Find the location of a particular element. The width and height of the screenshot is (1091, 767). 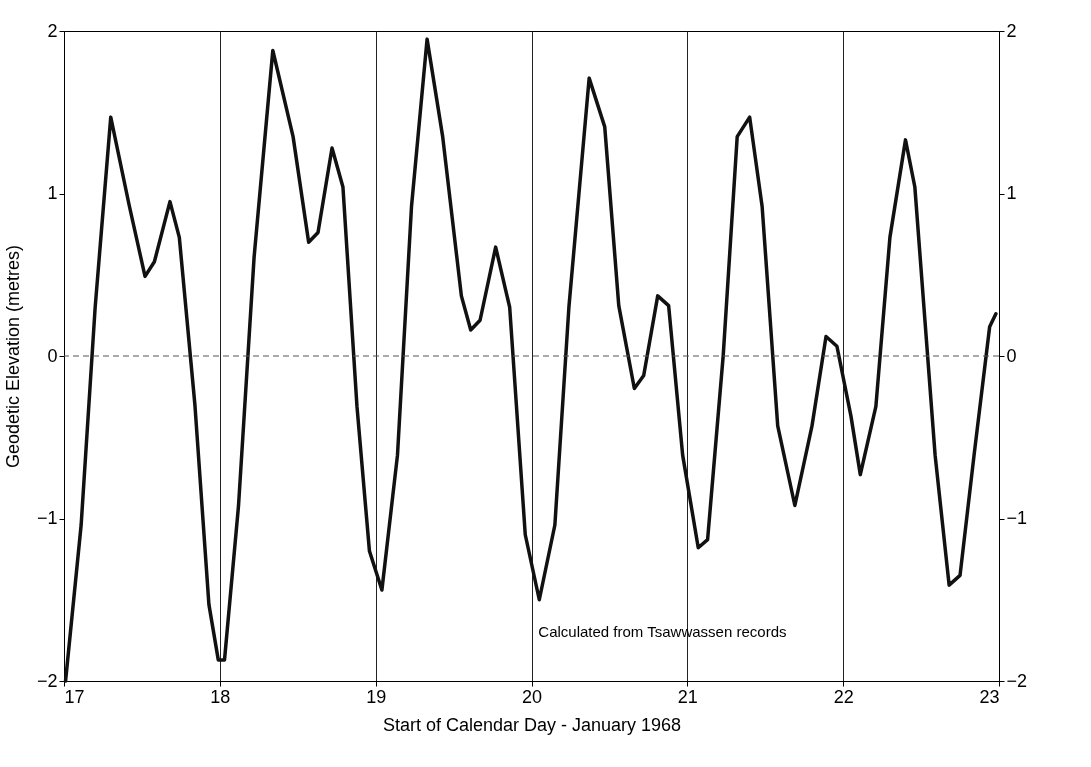

x-axis-title: Start of Calendar Day - January 1968 is located at coordinates (532, 724).